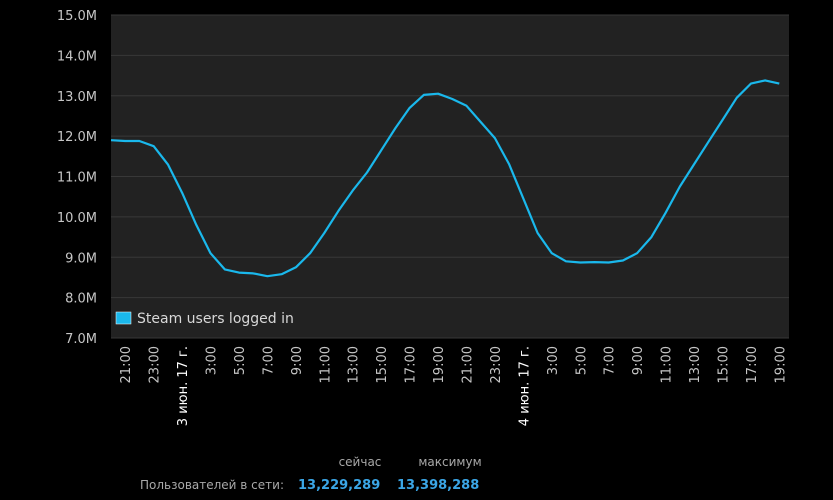  What do you see at coordinates (438, 485) in the screenshot?
I see `stats-value: 13,398,288` at bounding box center [438, 485].